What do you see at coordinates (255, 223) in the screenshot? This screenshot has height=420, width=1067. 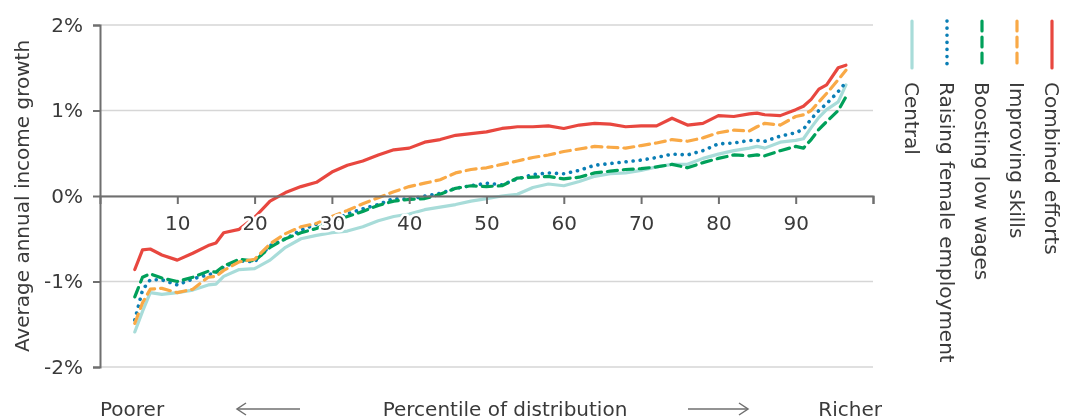 I see `x-tick-label: 20` at bounding box center [255, 223].